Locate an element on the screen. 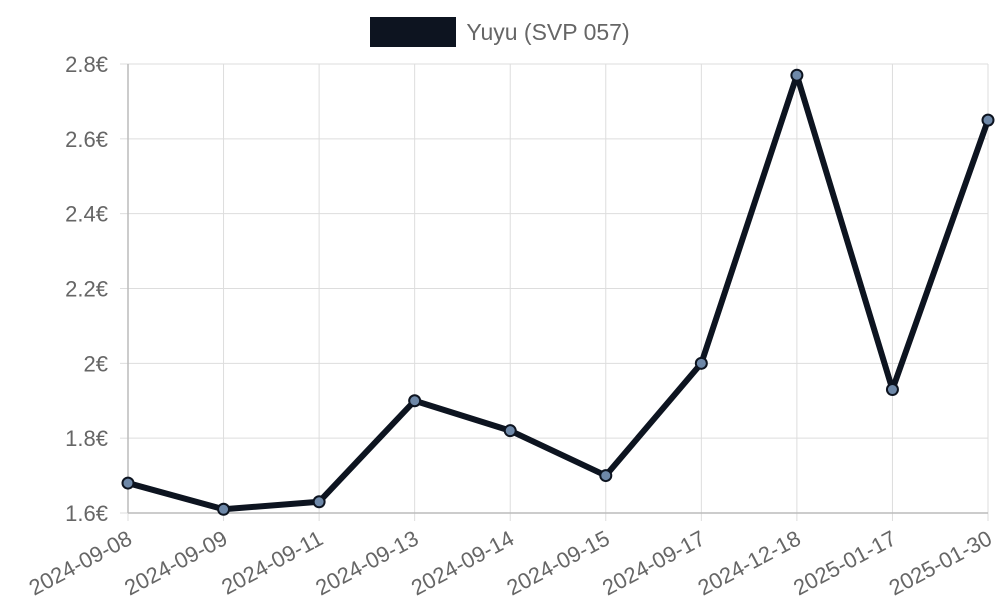  x-tick-label: 2024-12-18 is located at coordinates (749, 562).